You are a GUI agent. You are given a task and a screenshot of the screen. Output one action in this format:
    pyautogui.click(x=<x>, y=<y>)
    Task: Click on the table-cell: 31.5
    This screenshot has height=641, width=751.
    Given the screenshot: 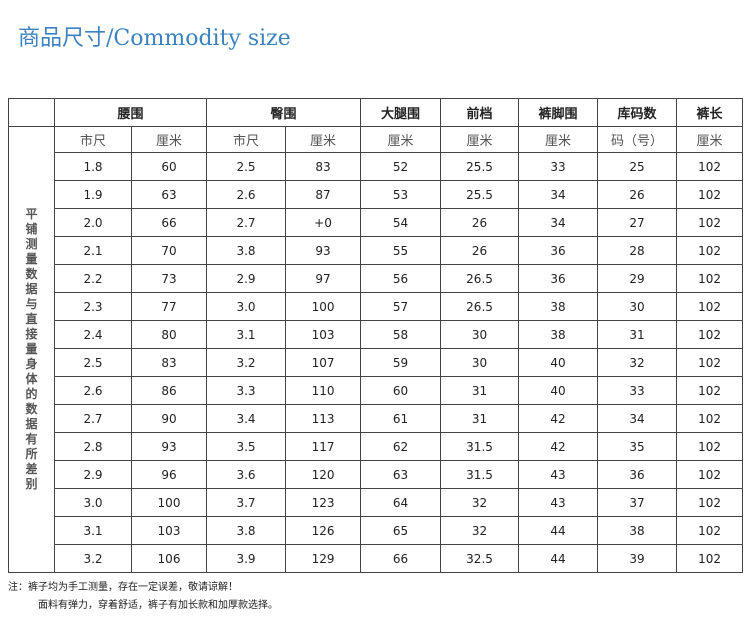 What is the action you would take?
    pyautogui.click(x=480, y=474)
    